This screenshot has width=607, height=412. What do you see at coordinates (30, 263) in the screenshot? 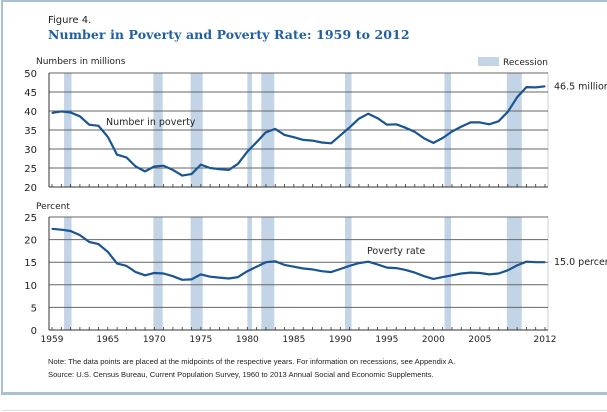
I see `y-tick-label: 15` at bounding box center [30, 263].